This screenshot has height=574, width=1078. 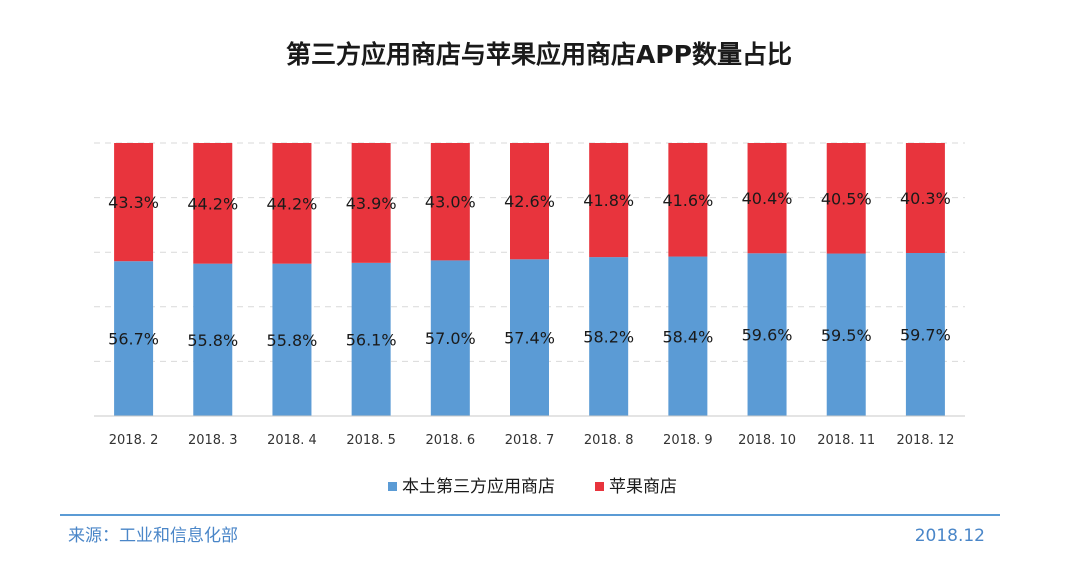 I want to click on data-label-local-stores-4: 56.1%, so click(x=371, y=339).